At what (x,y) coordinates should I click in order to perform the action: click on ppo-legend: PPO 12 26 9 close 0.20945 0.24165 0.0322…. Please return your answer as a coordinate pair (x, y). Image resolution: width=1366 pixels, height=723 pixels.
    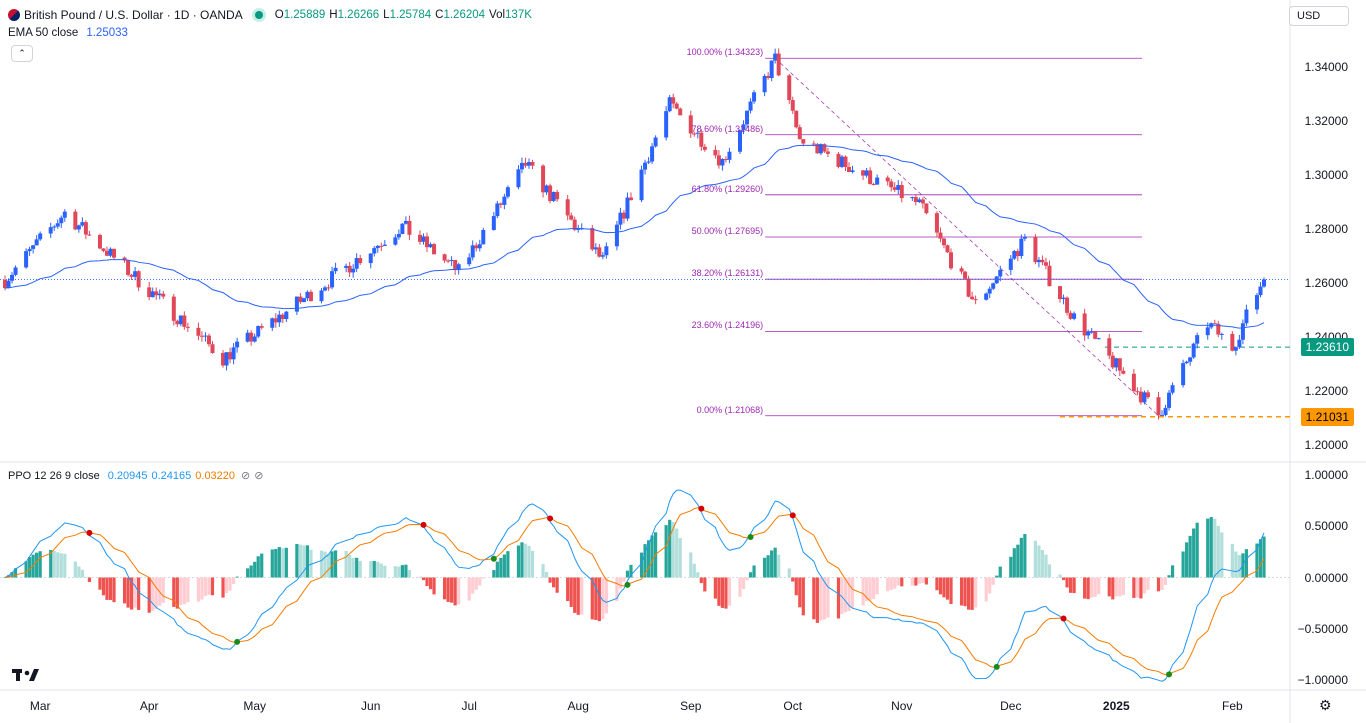
    Looking at the image, I should click on (136, 476).